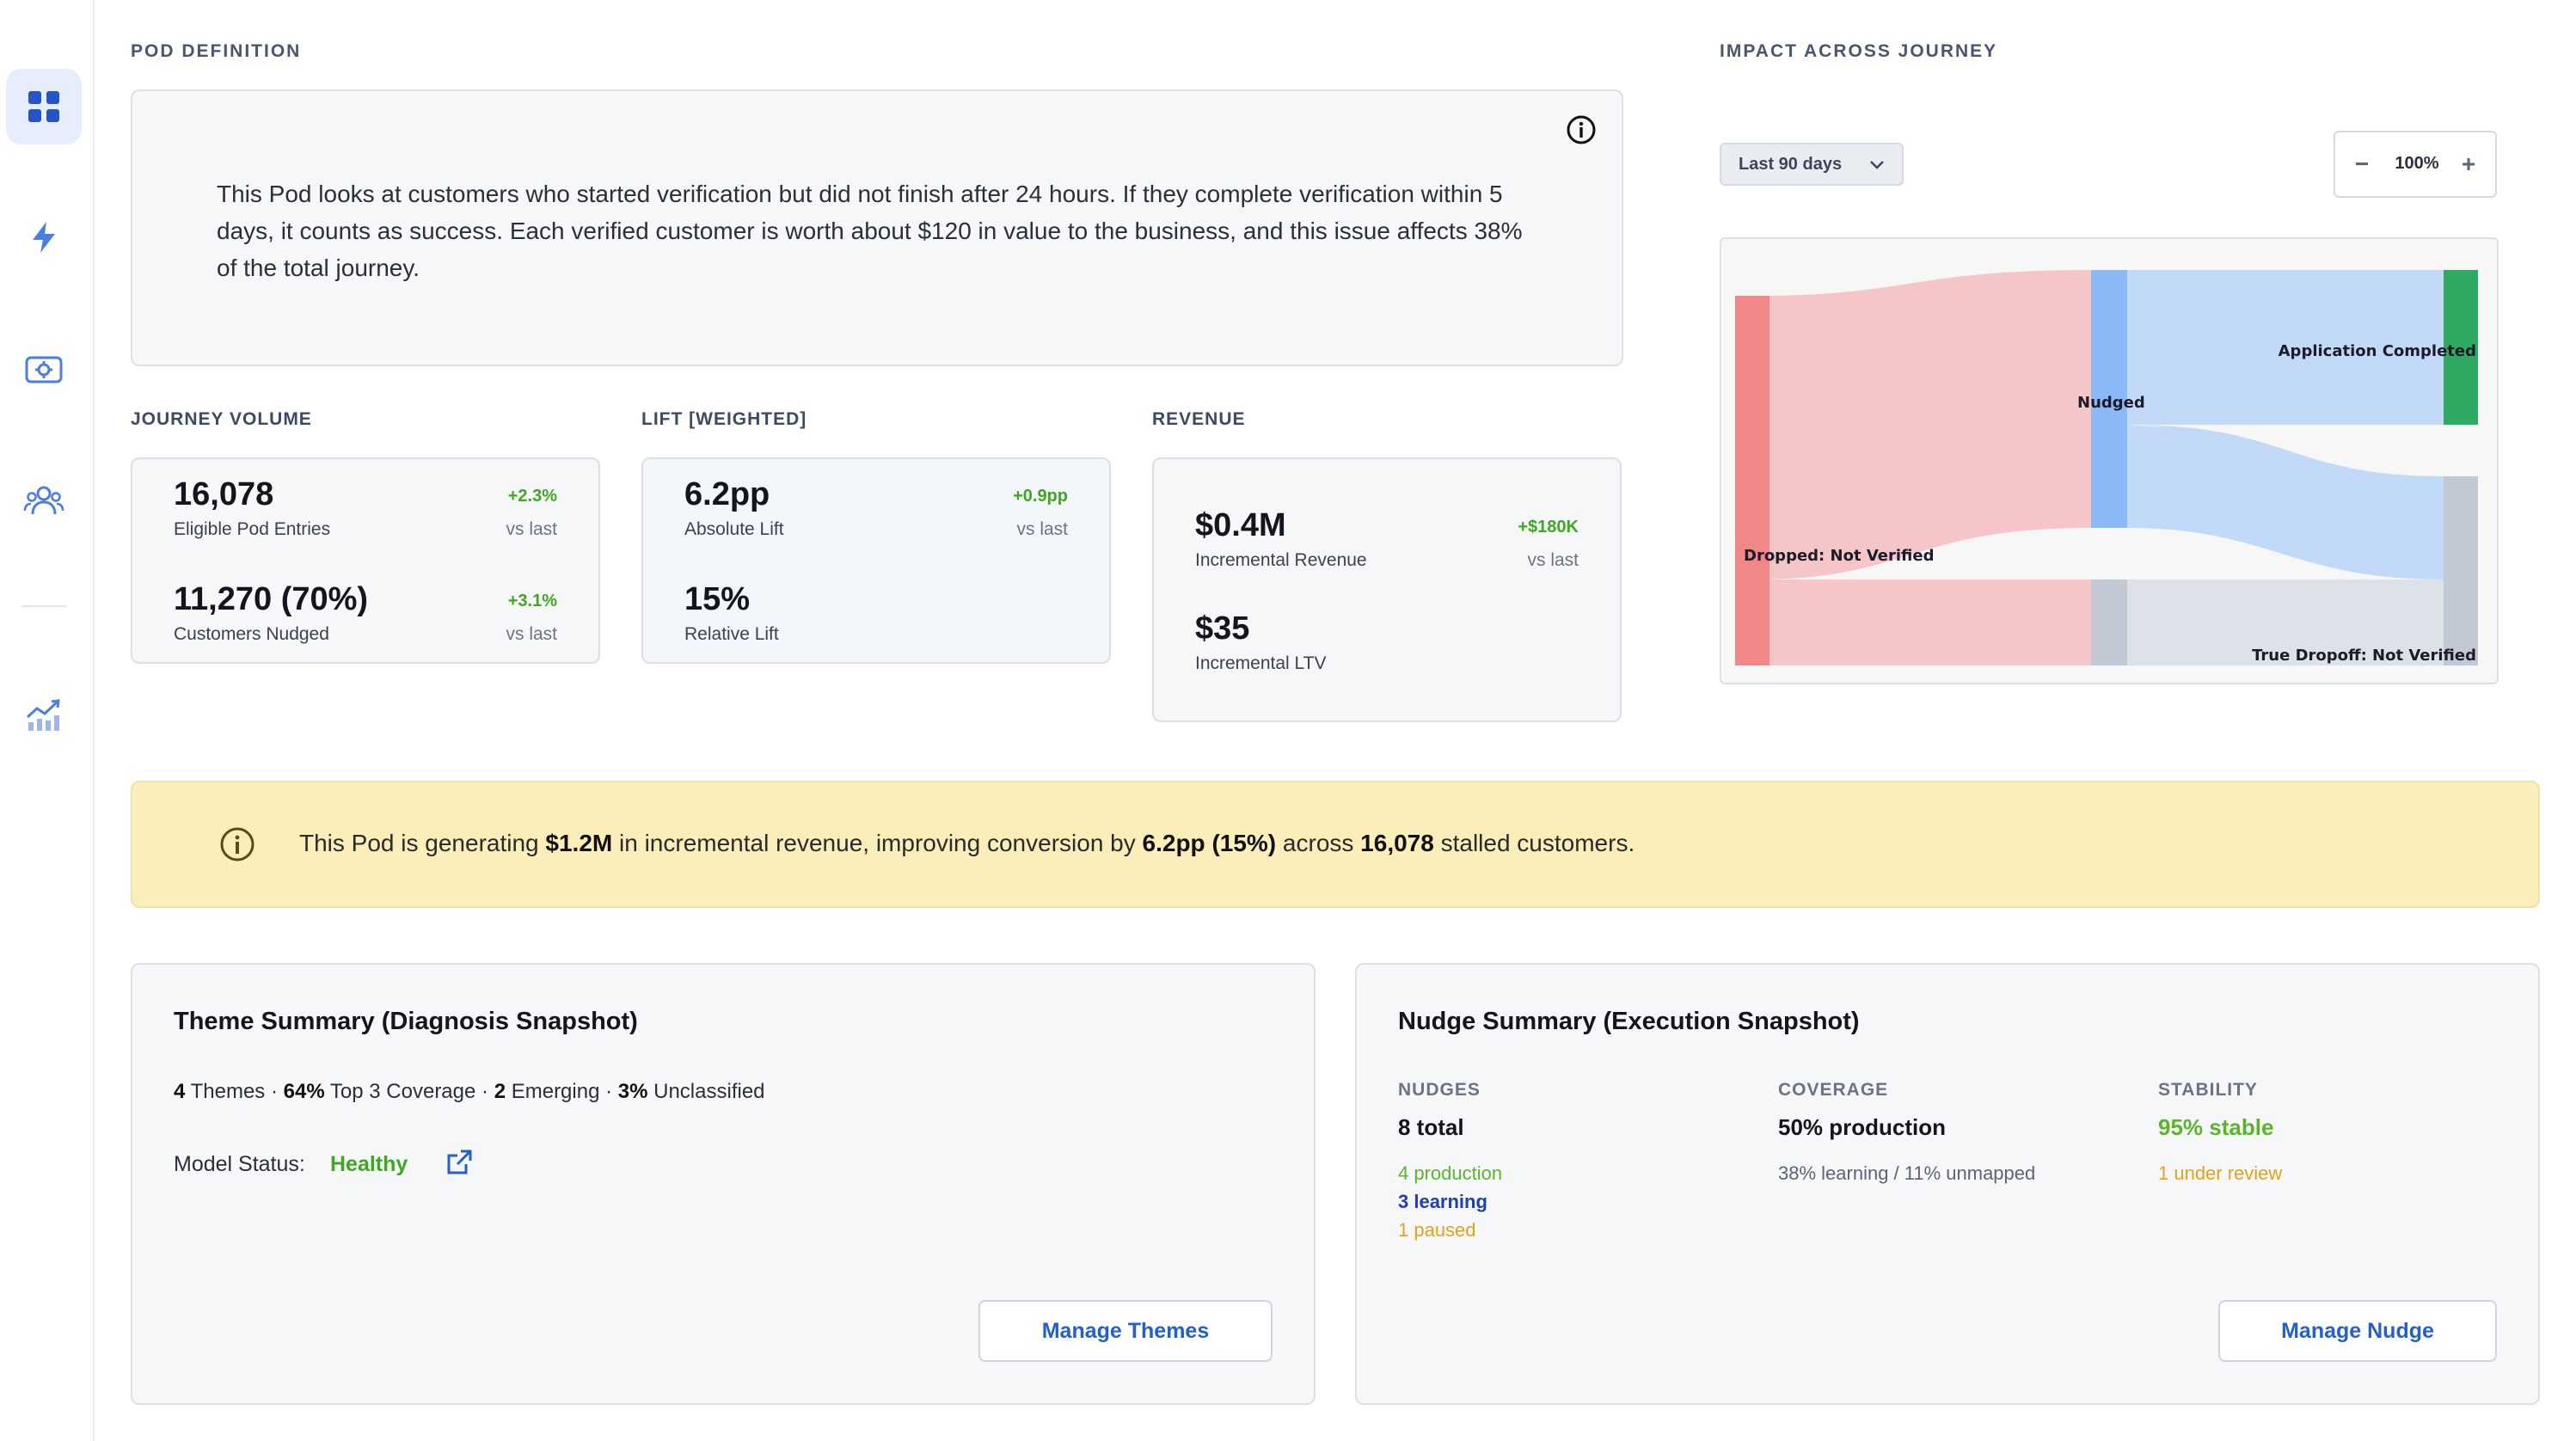 The width and height of the screenshot is (2576, 1441). I want to click on incremental-revenue-delta: +$180K, so click(1548, 527).